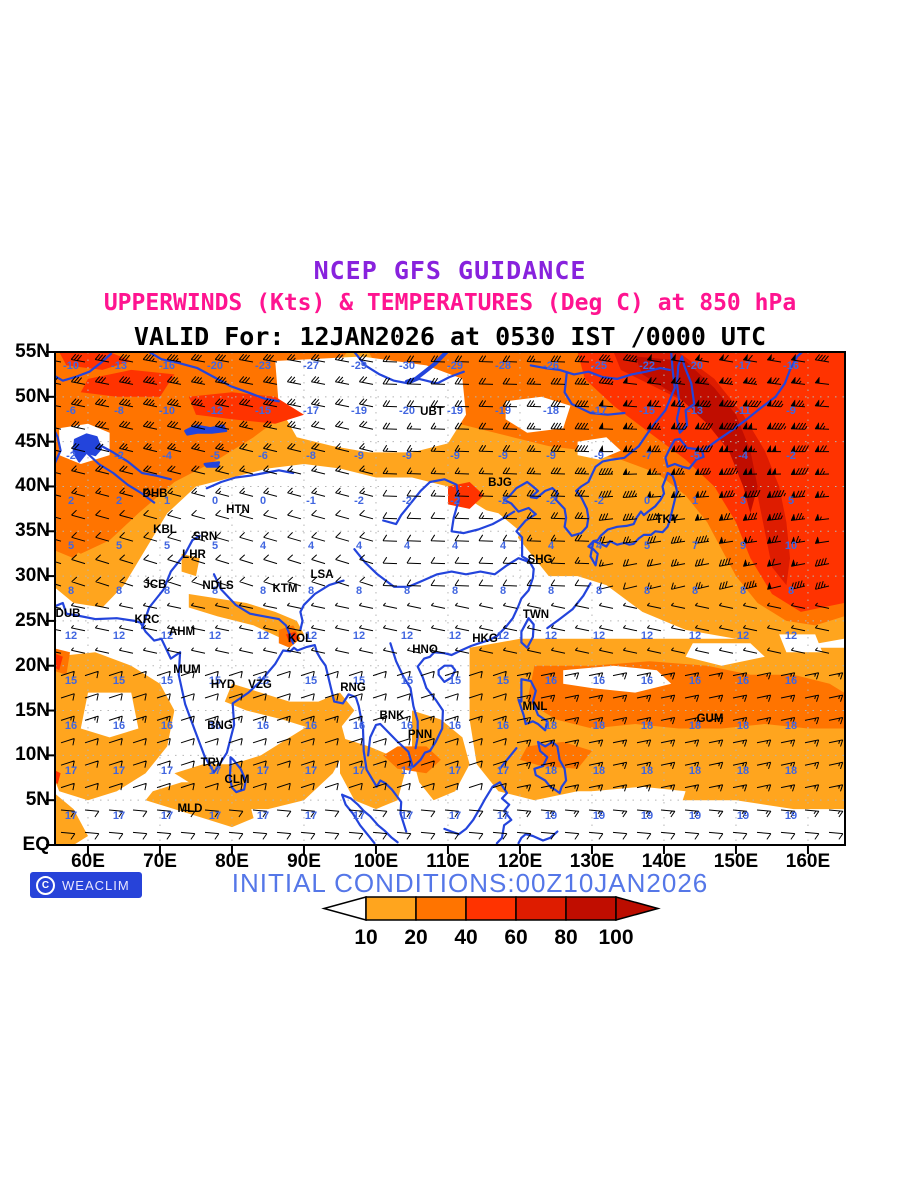 Image resolution: width=900 pixels, height=1200 pixels. Describe the element at coordinates (491, 922) in the screenshot. I see `wind-speed-colorbar: 10 20 40 60 80 100` at that location.